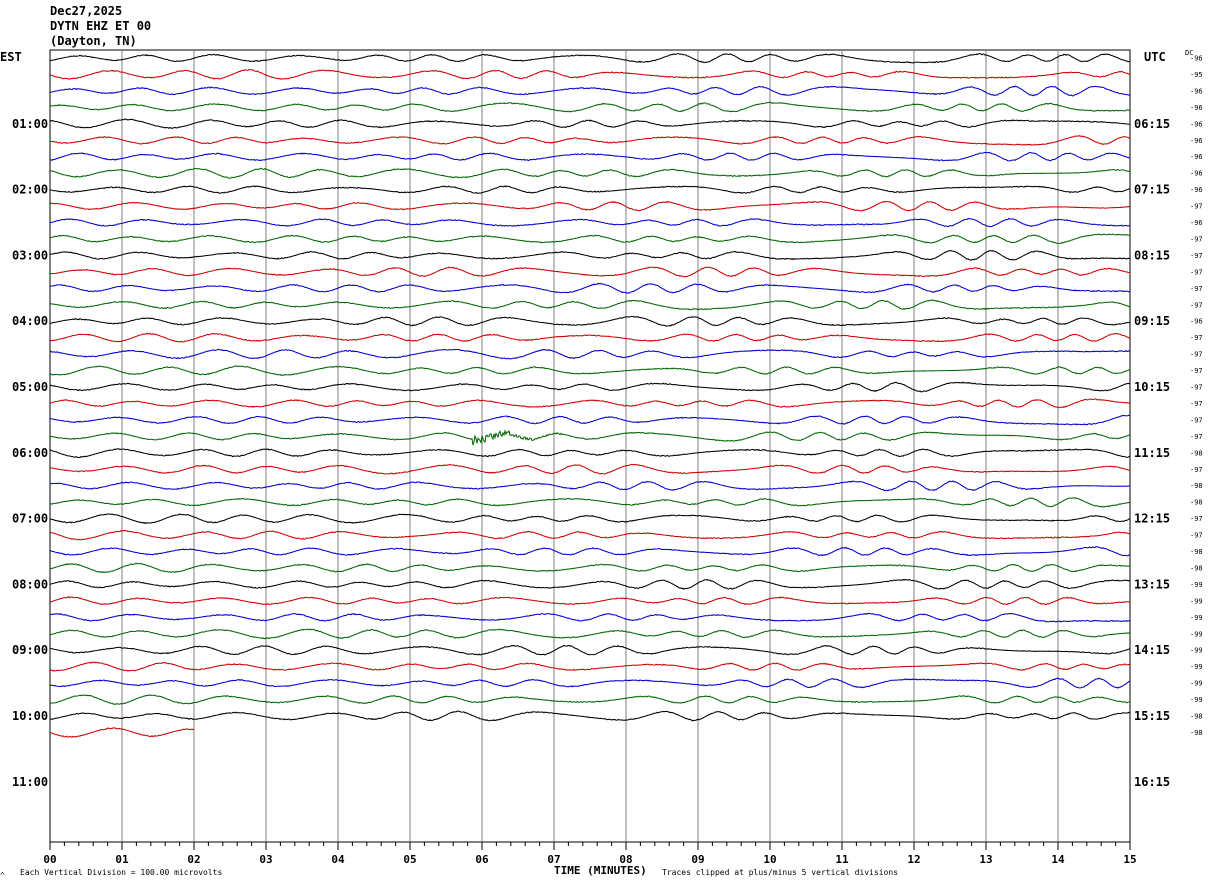 The image size is (1210, 886). Describe the element at coordinates (265, 859) in the screenshot. I see `x-tick-label: 03` at that location.